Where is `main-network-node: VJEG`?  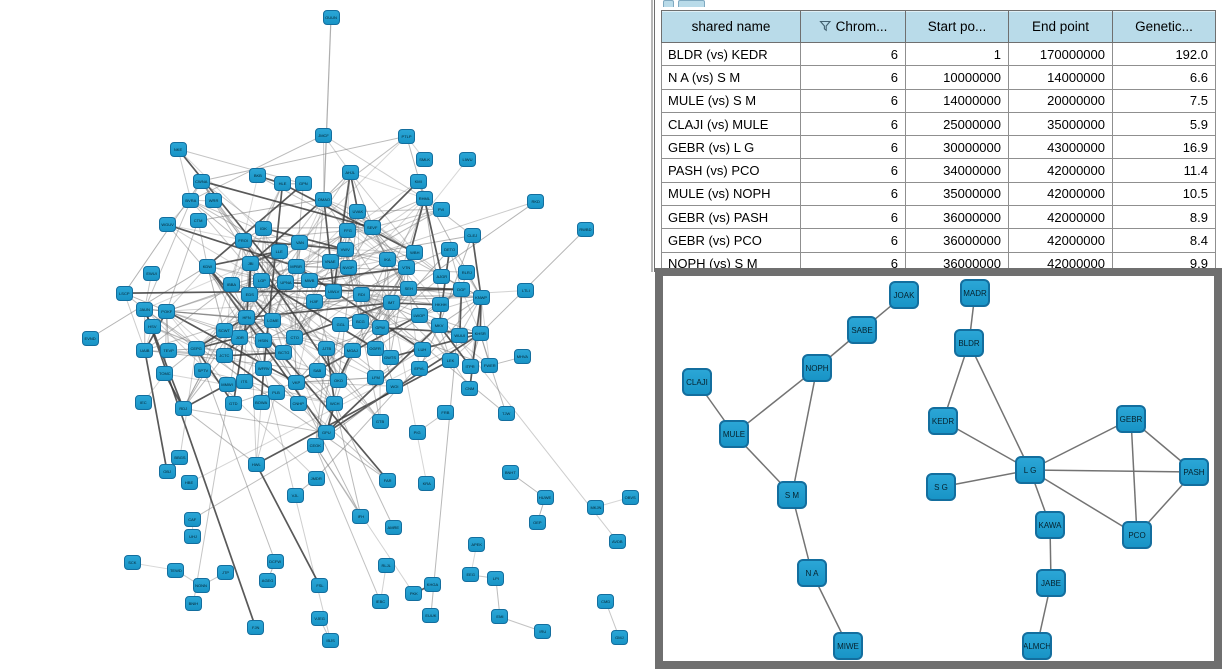 main-network-node: VJEG is located at coordinates (320, 619).